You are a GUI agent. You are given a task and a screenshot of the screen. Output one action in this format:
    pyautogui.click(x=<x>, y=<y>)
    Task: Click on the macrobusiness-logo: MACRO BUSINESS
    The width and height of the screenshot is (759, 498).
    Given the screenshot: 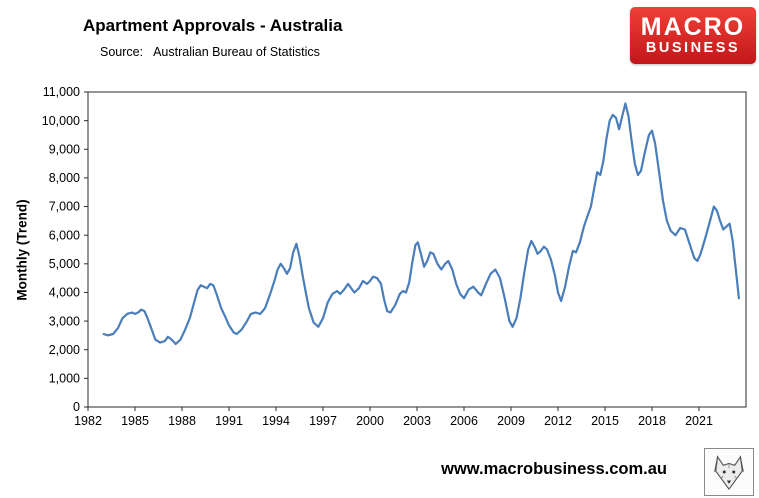 What is the action you would take?
    pyautogui.click(x=693, y=35)
    